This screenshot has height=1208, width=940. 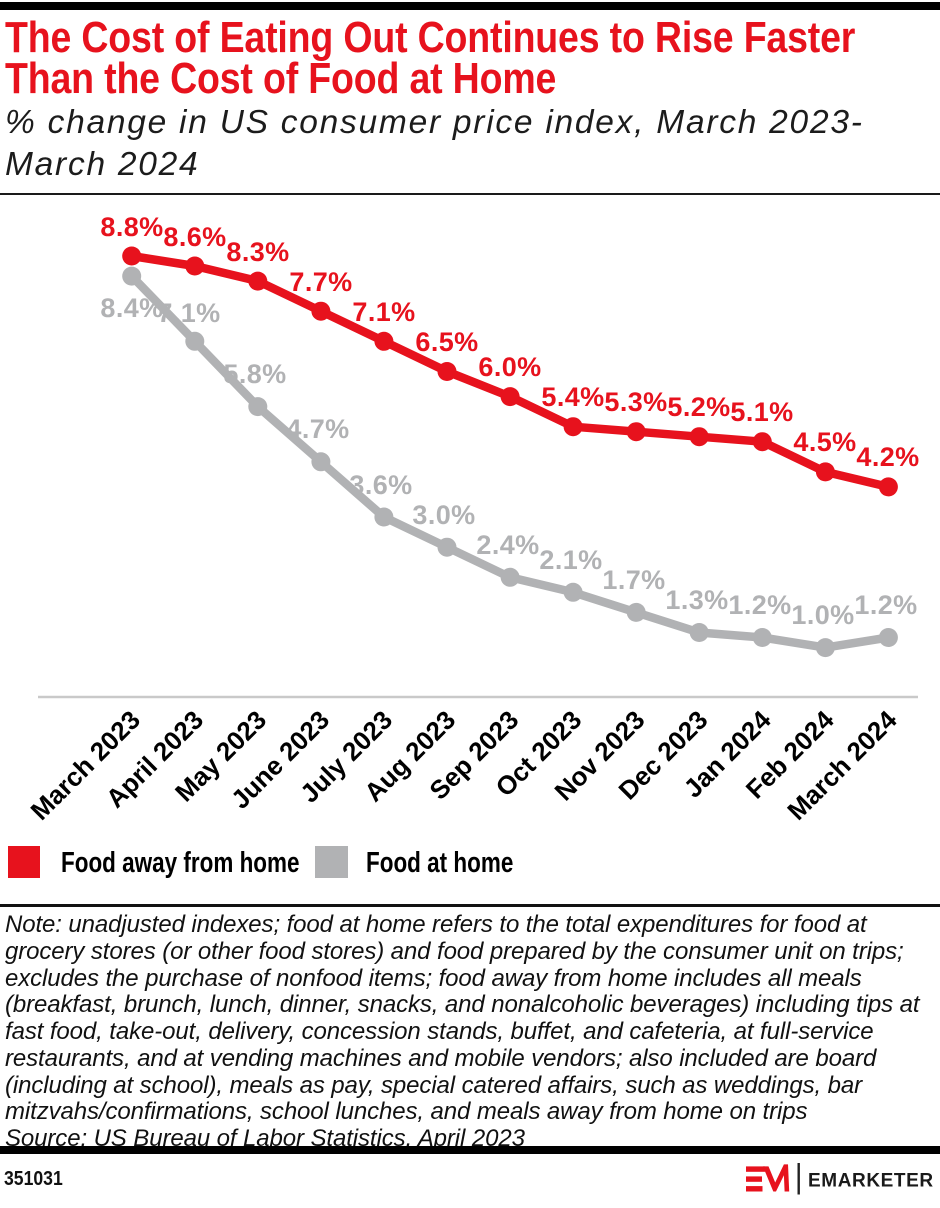 What do you see at coordinates (824, 442) in the screenshot?
I see `svg-text: 4.5%` at bounding box center [824, 442].